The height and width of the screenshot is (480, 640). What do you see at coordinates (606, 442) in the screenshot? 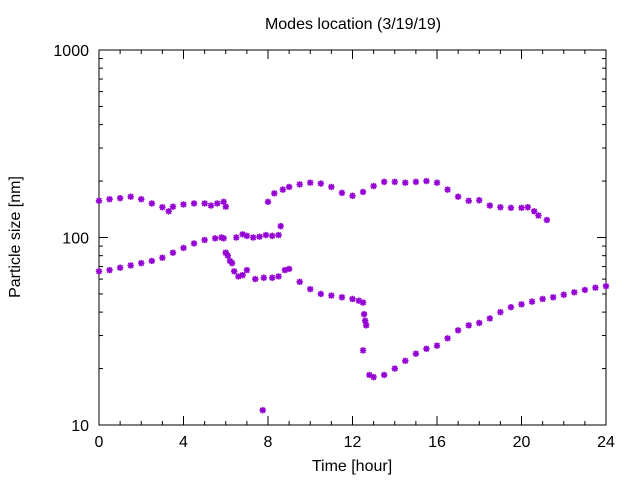
I see `x-tick-label: 24` at bounding box center [606, 442].